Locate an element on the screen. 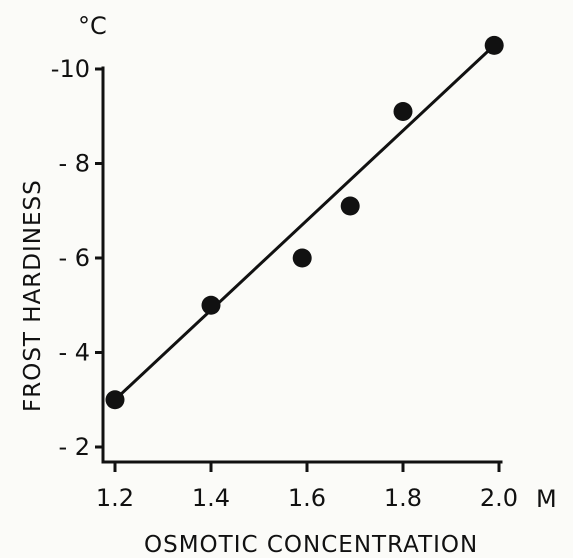 The width and height of the screenshot is (573, 558). y-tick-label: - 6 is located at coordinates (74, 258).